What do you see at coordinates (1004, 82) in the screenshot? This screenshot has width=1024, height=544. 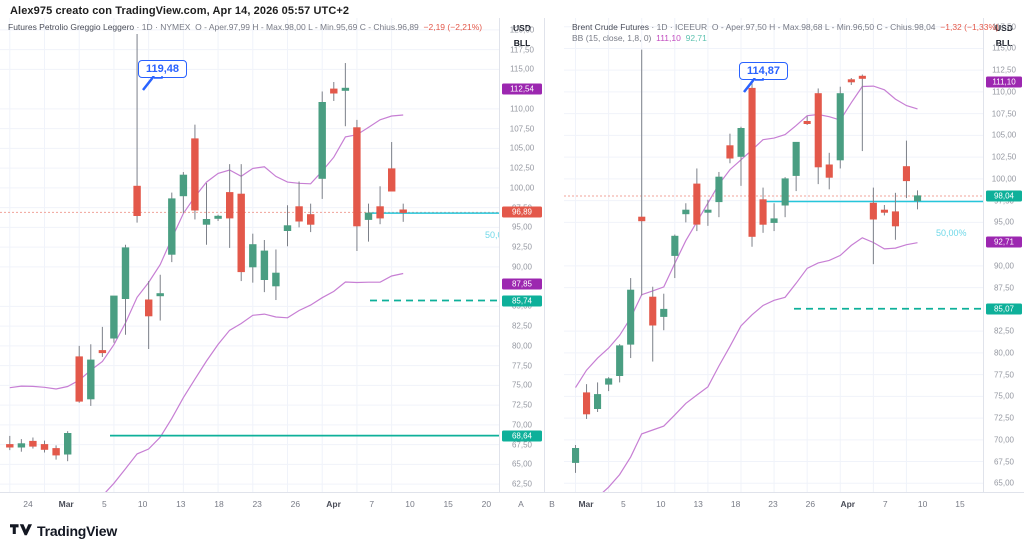 I see `price-tag: 111,10` at bounding box center [1004, 82].